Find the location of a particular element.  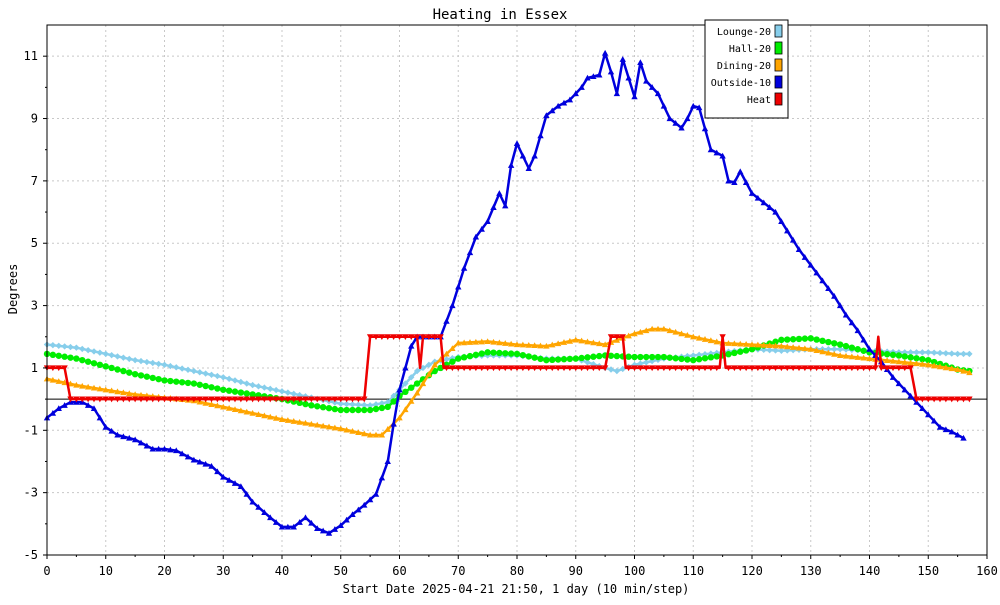

x-tick-label: 70 is located at coordinates (458, 571).